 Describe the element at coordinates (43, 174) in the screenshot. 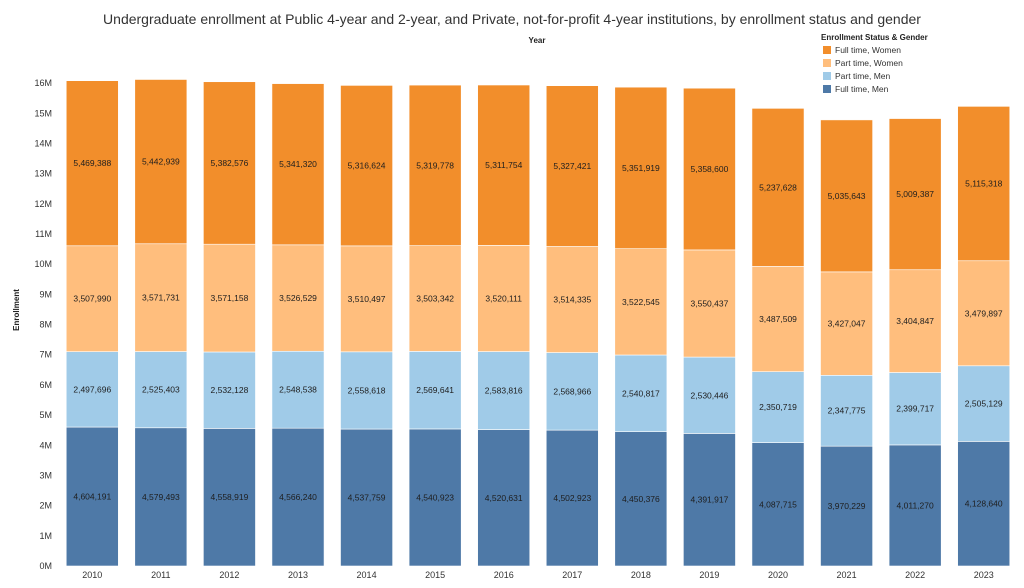

I see `y-tick-label: 13M` at that location.